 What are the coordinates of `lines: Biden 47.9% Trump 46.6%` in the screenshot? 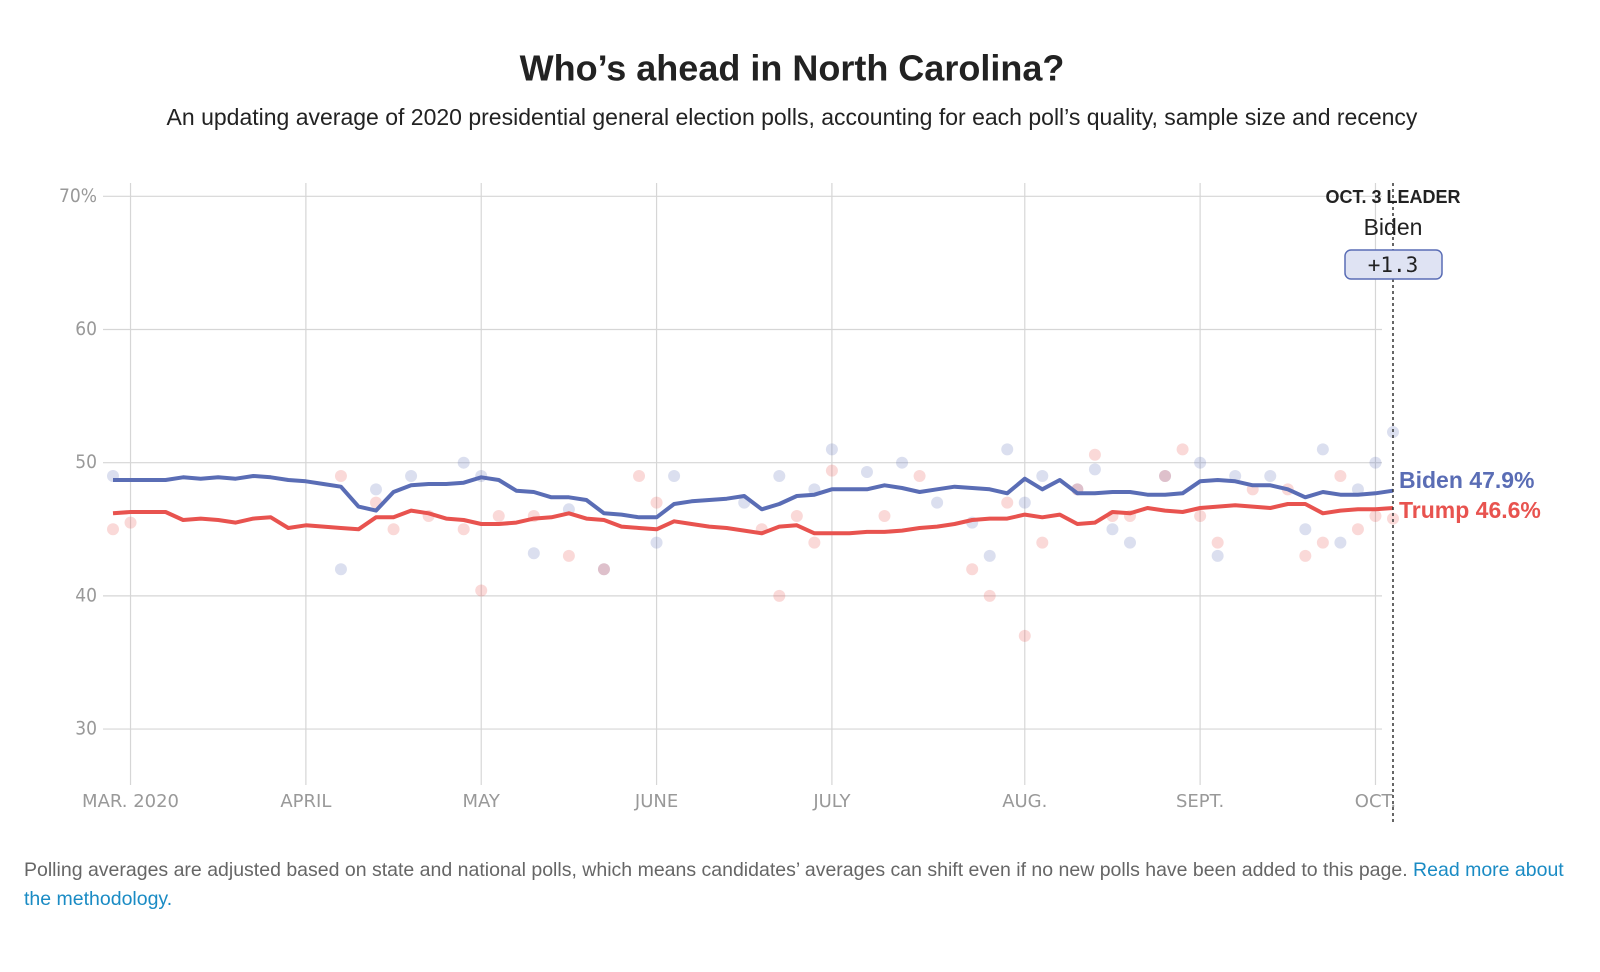 It's located at (826, 501).